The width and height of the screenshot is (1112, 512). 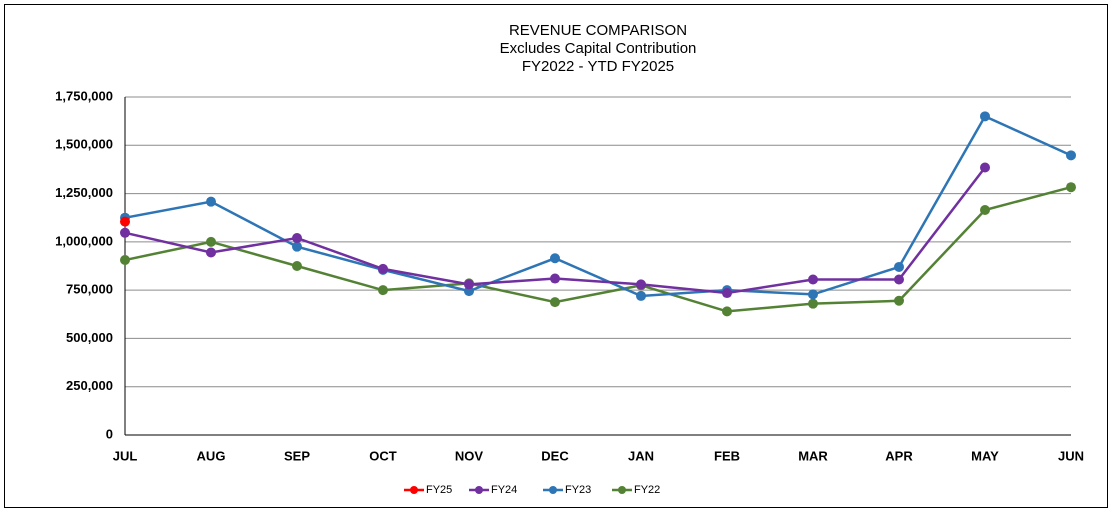 I want to click on chart-subtitle: FY2022 - YTD FY2025, so click(x=598, y=66).